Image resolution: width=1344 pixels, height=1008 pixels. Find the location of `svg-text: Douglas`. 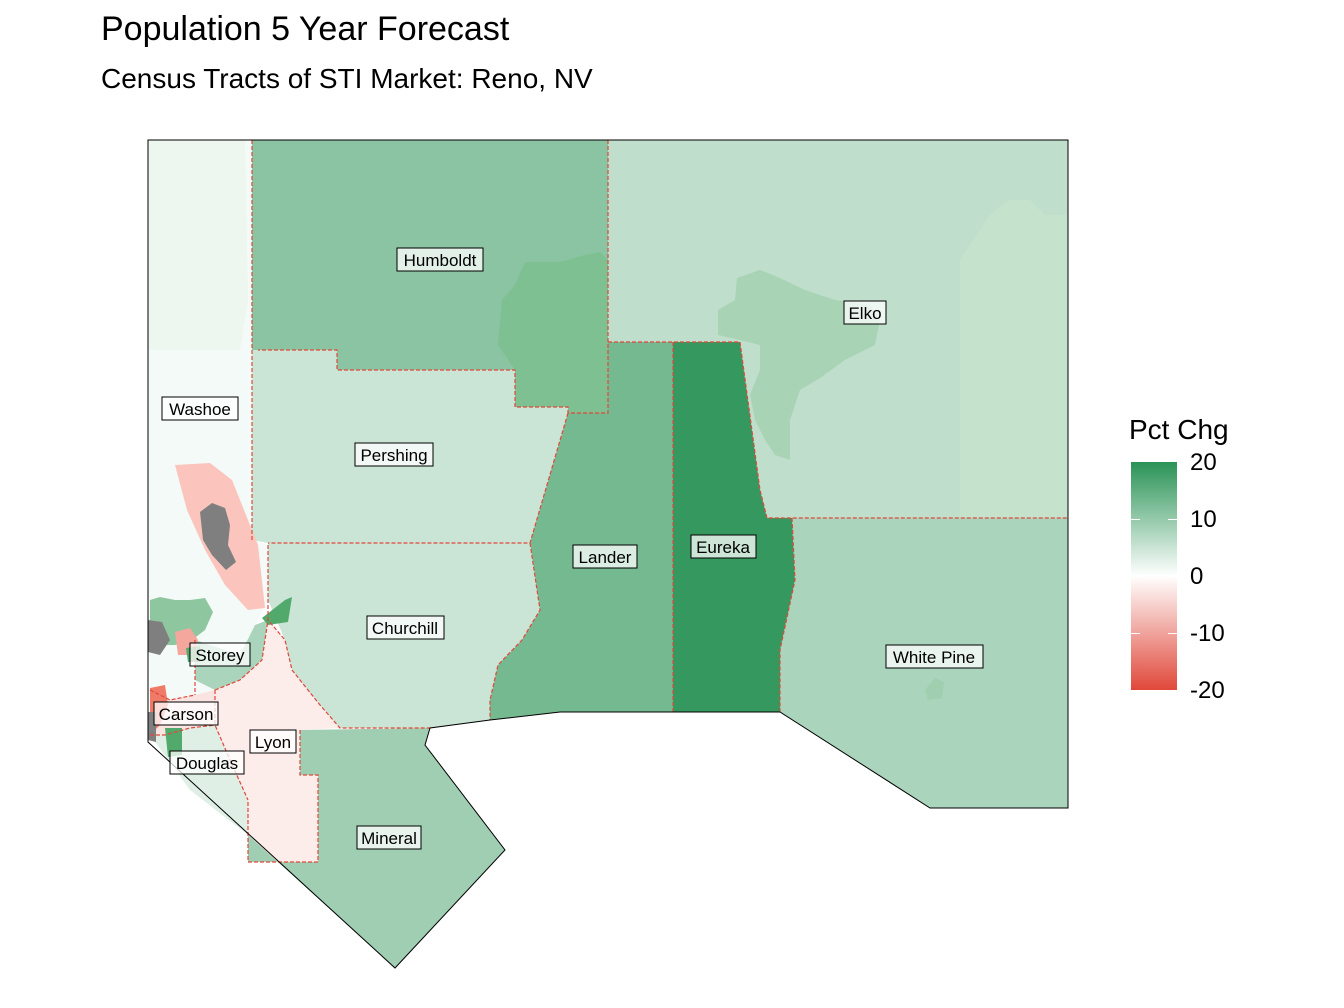

svg-text: Douglas is located at coordinates (207, 763).